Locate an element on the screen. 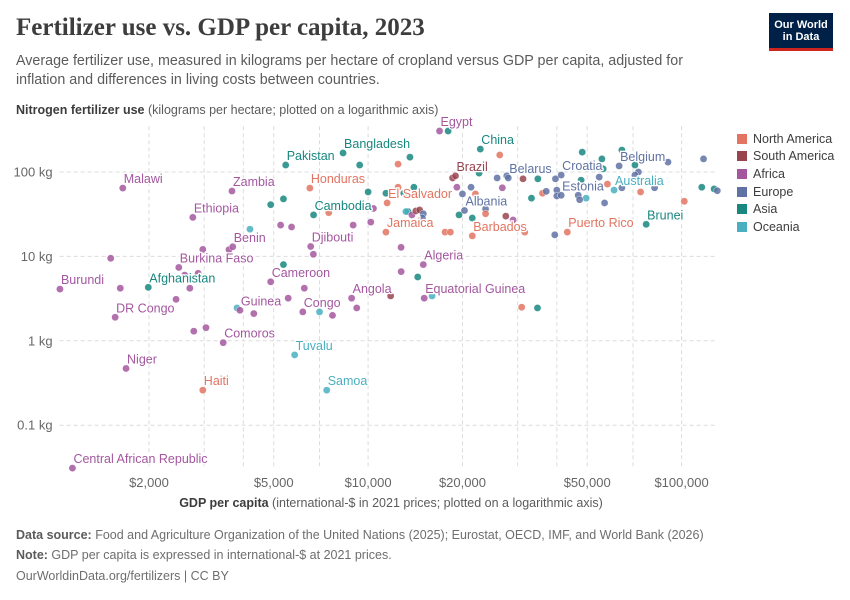  data-point-belgium is located at coordinates (619, 166).